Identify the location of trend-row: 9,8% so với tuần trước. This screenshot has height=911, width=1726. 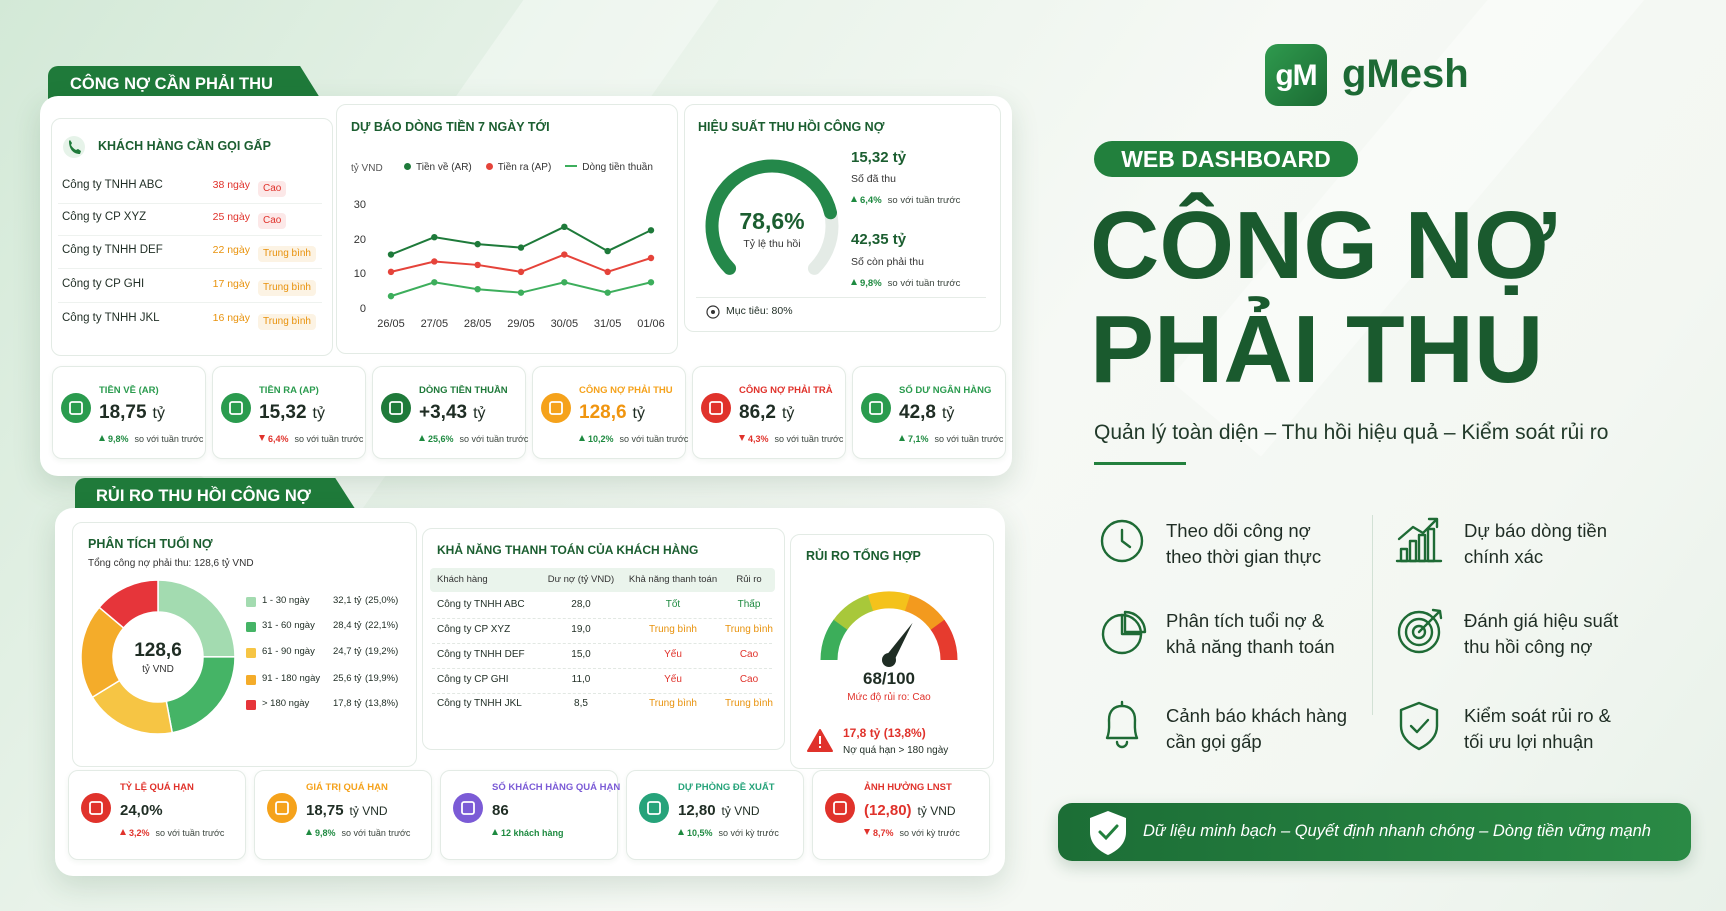
(151, 439).